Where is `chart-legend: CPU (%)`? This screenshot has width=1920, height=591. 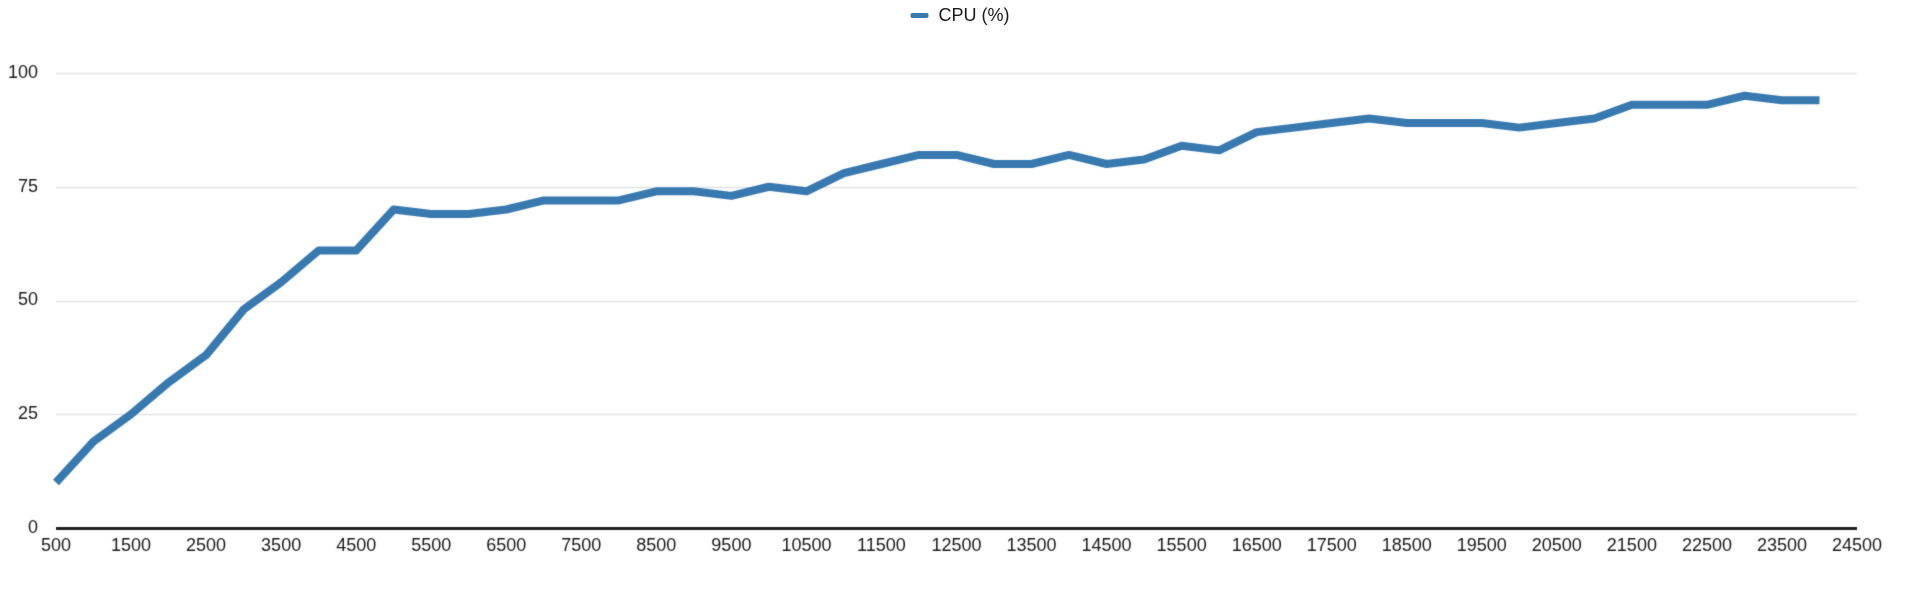
chart-legend: CPU (%) is located at coordinates (960, 15).